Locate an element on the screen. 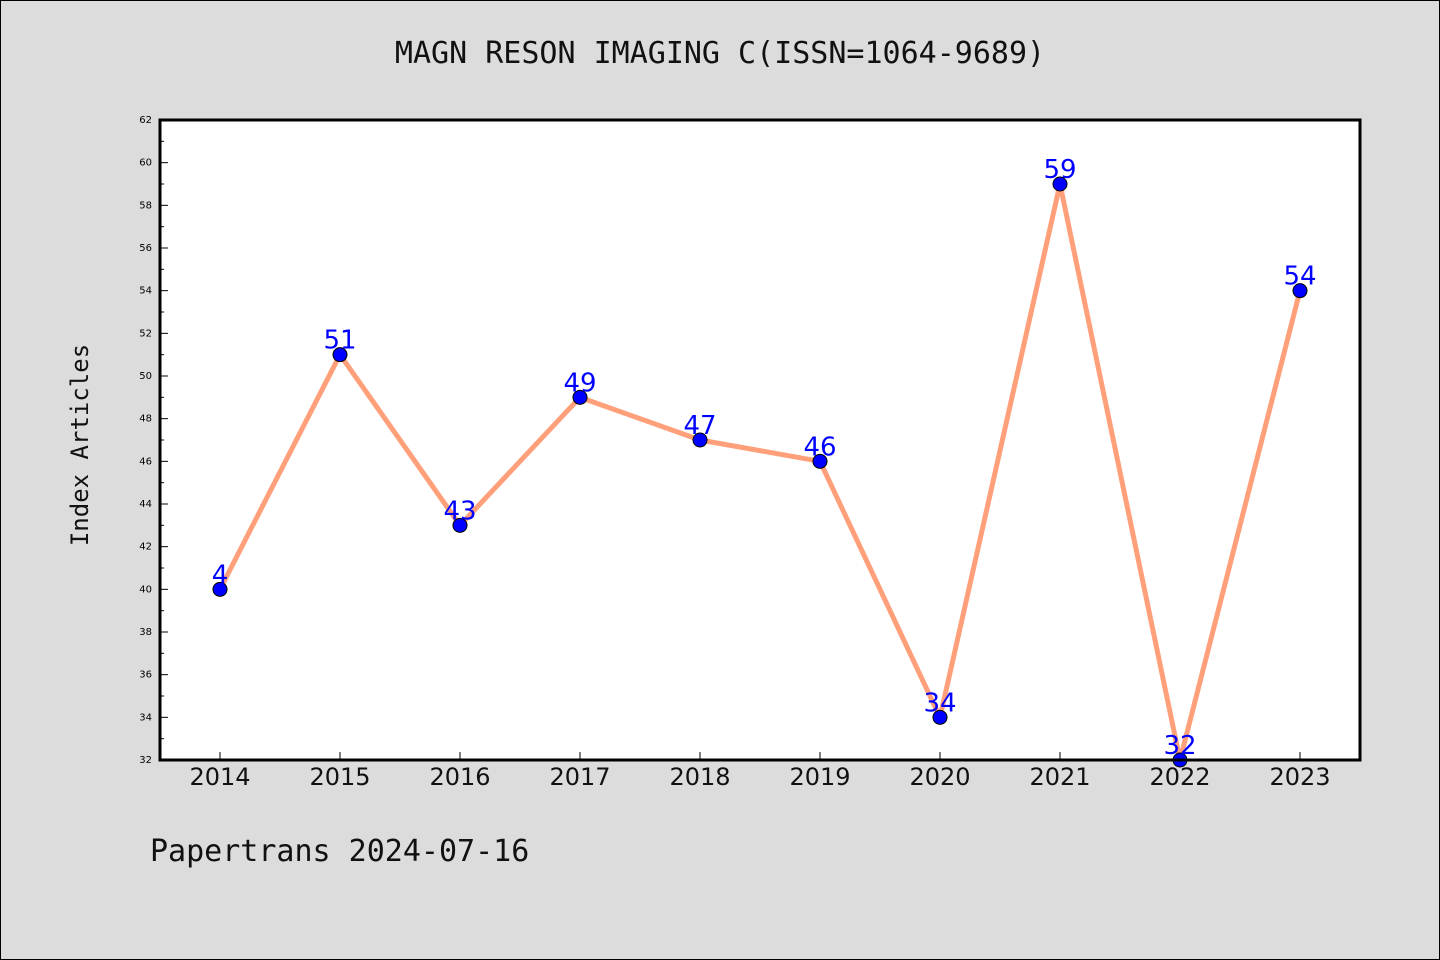 The height and width of the screenshot is (960, 1440). x-tick-label: 2016 is located at coordinates (459, 777).